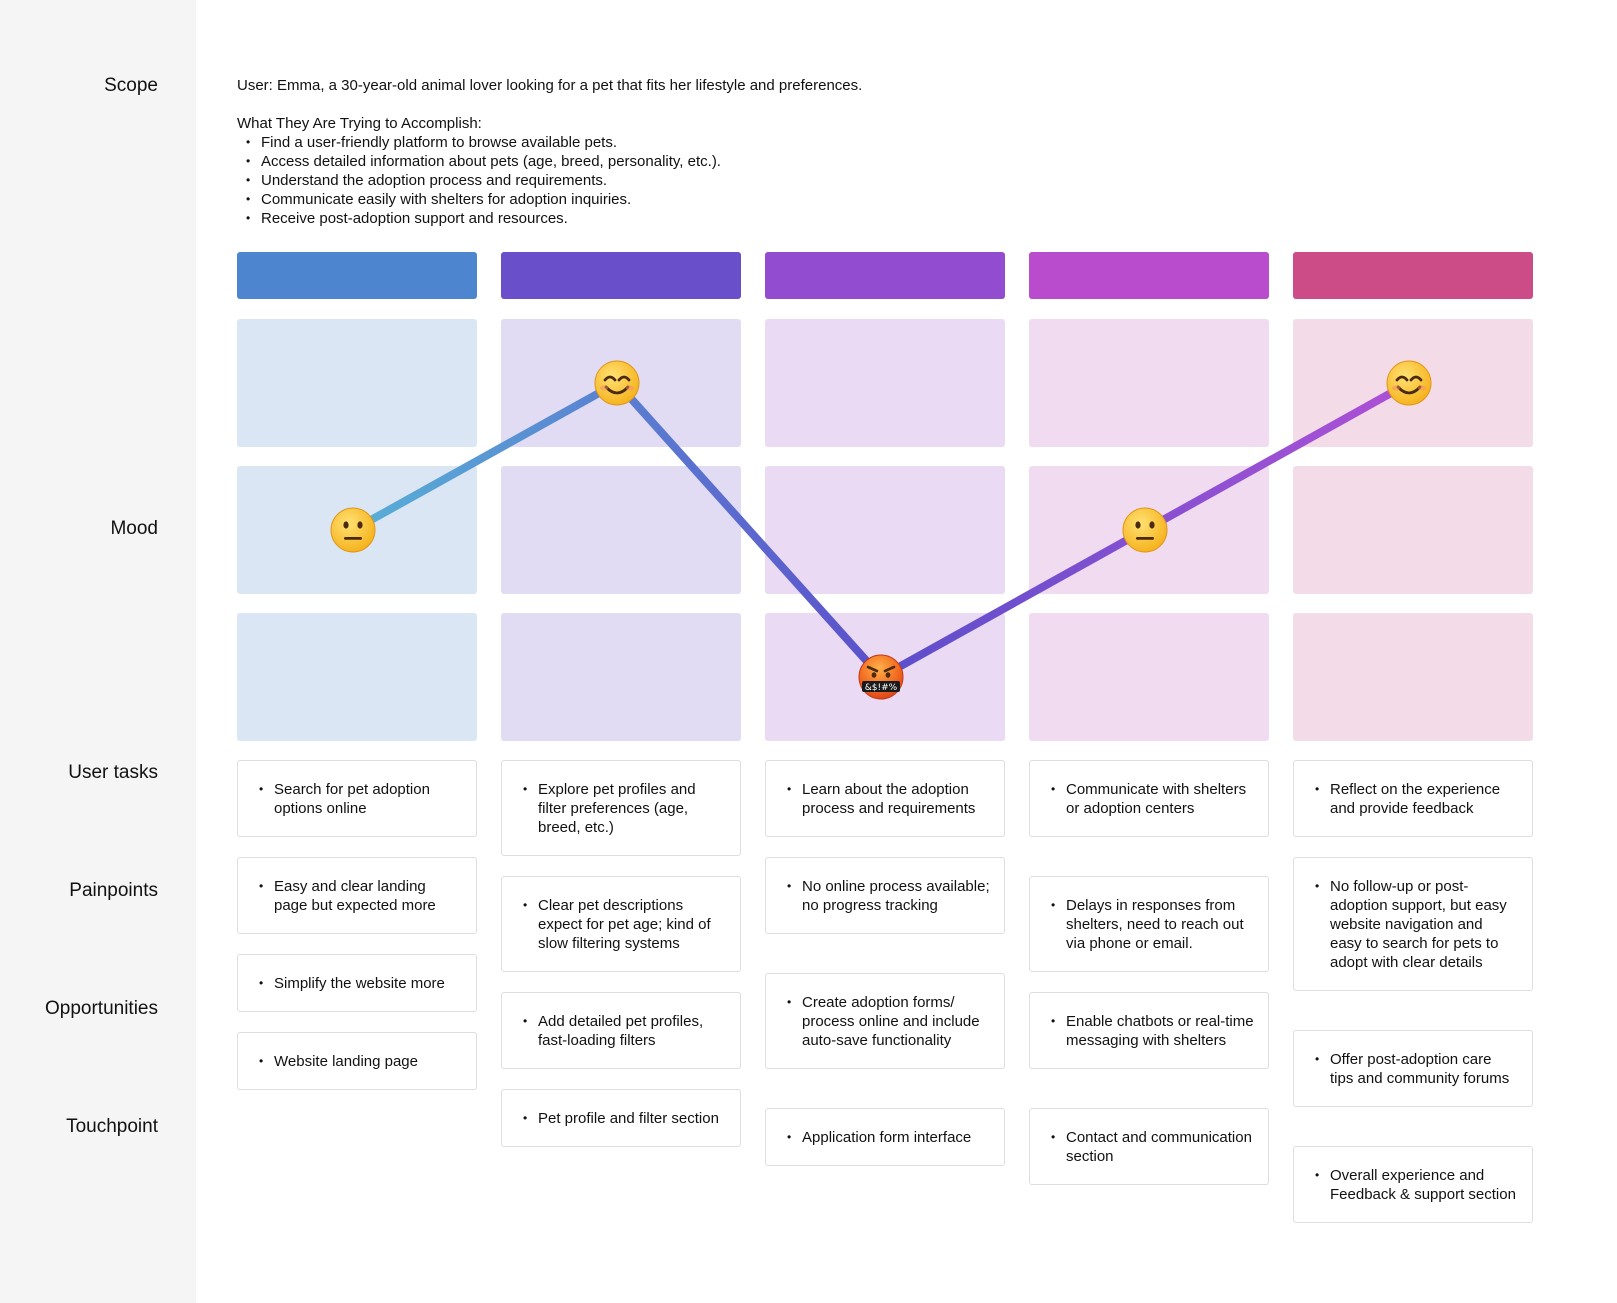  What do you see at coordinates (357, 983) in the screenshot?
I see `opportunity-card: Simplify the website more` at bounding box center [357, 983].